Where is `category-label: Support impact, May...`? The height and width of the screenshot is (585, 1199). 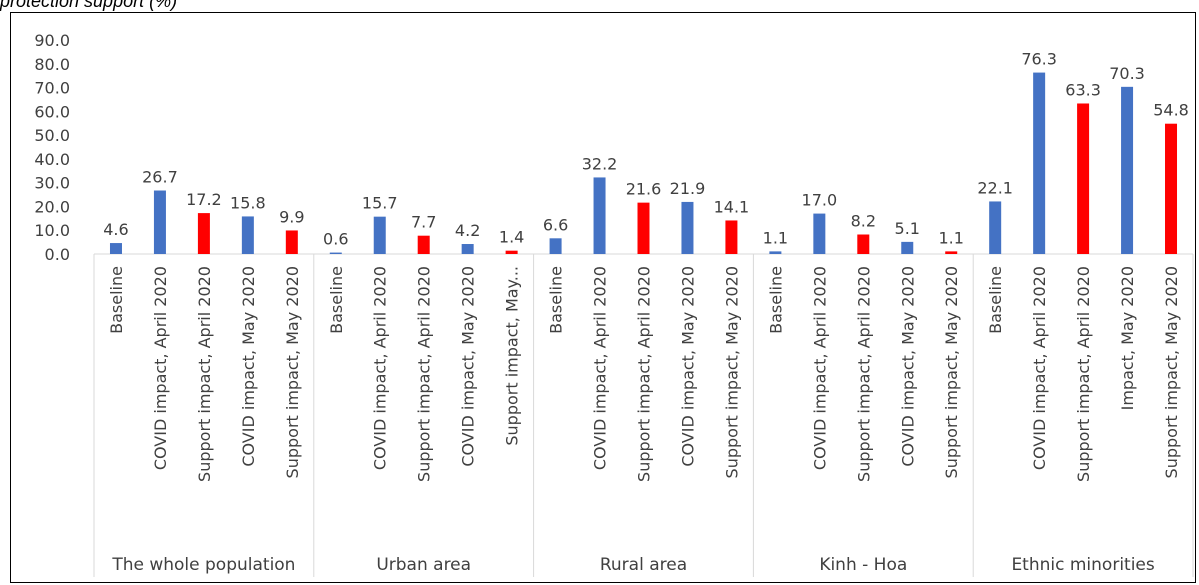 category-label: Support impact, May... is located at coordinates (512, 356).